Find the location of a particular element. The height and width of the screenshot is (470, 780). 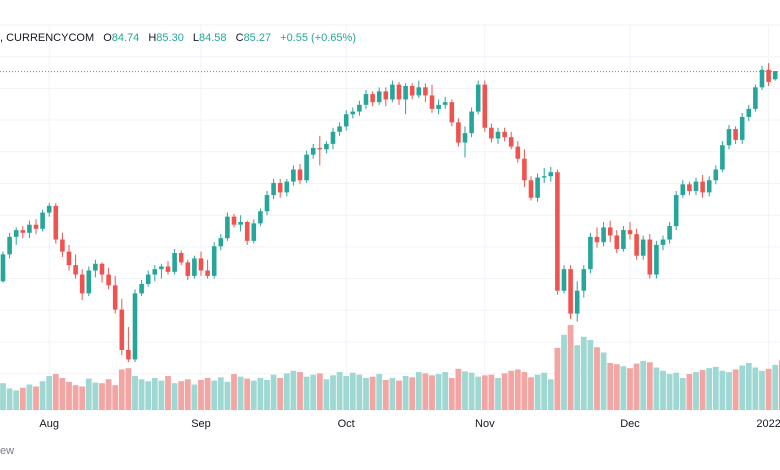

x-tick-label: Sep is located at coordinates (201, 424).